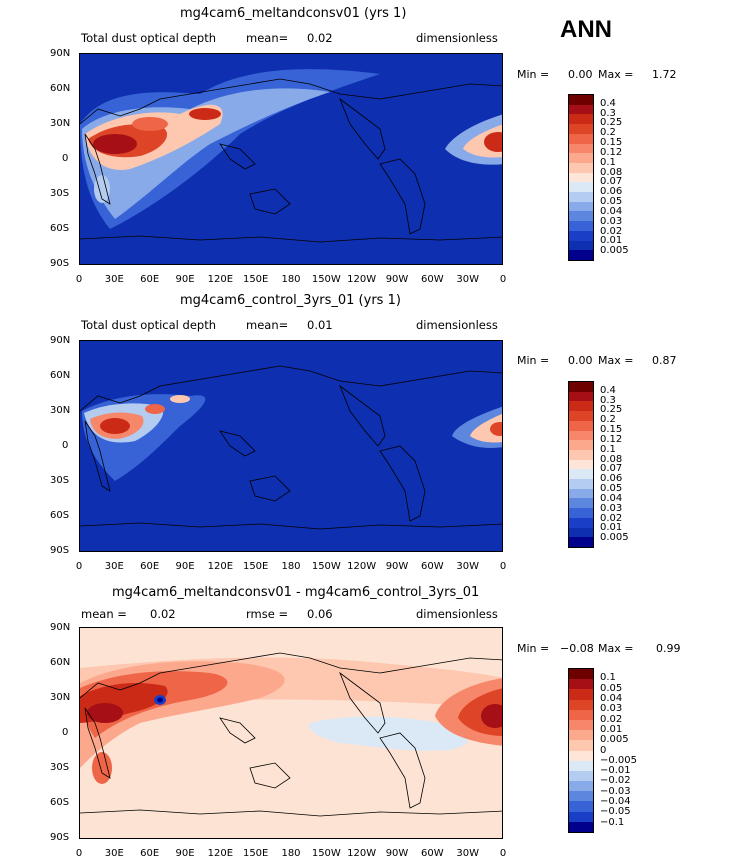 The image size is (732, 865). Describe the element at coordinates (611, 221) in the screenshot. I see `panel1-colorbar-label: 0.03` at that location.